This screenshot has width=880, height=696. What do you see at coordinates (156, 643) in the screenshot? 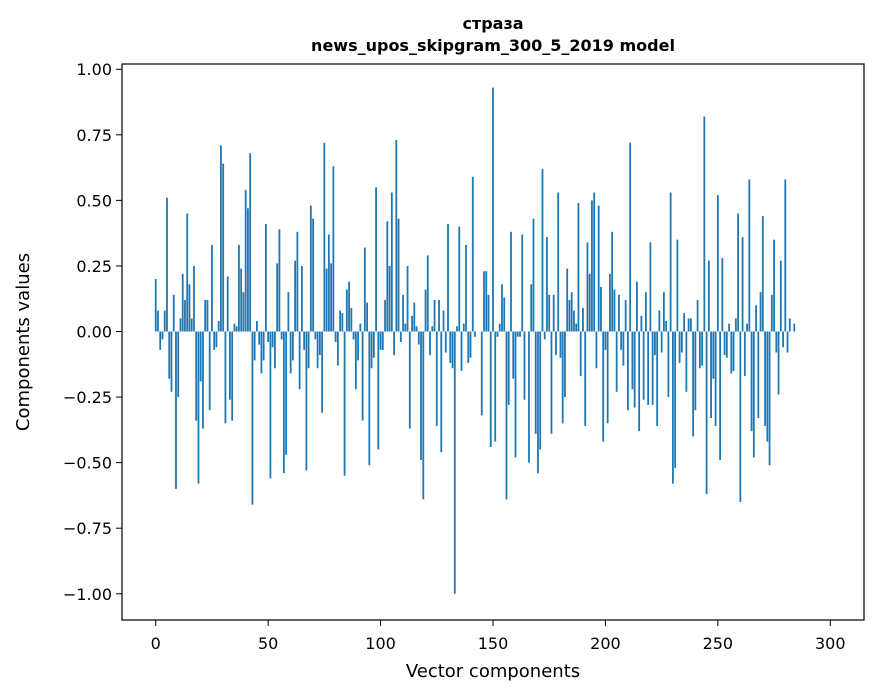
I see `x-tick-label: 0` at bounding box center [156, 643].